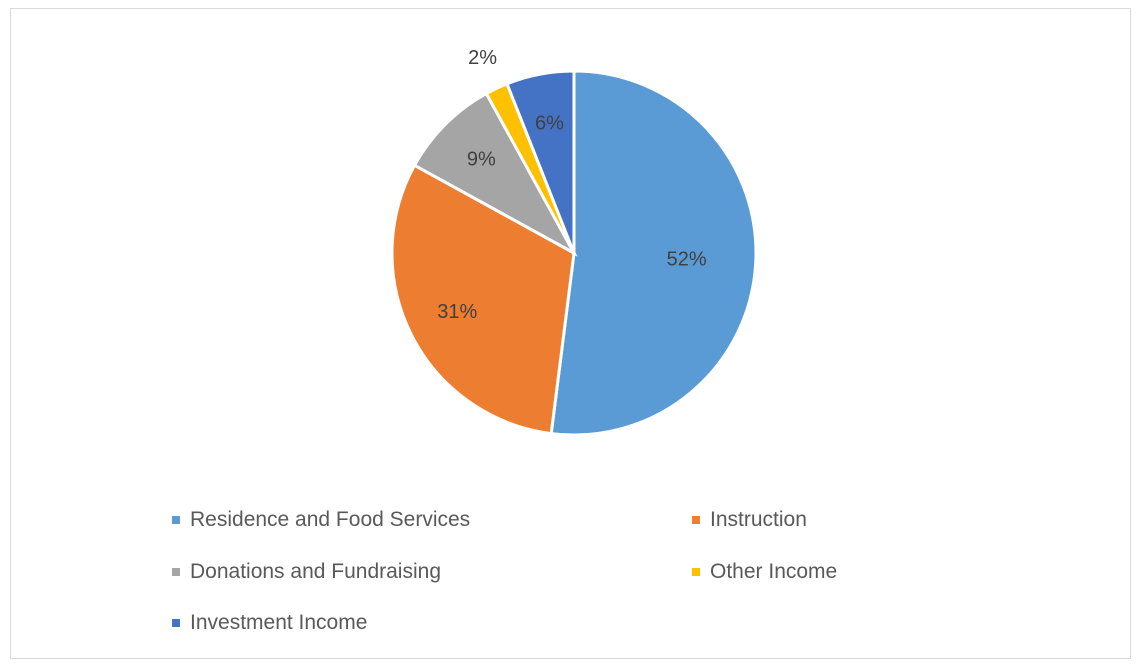 Image resolution: width=1141 pixels, height=667 pixels. I want to click on legend-label-other-income: Other Income, so click(774, 571).